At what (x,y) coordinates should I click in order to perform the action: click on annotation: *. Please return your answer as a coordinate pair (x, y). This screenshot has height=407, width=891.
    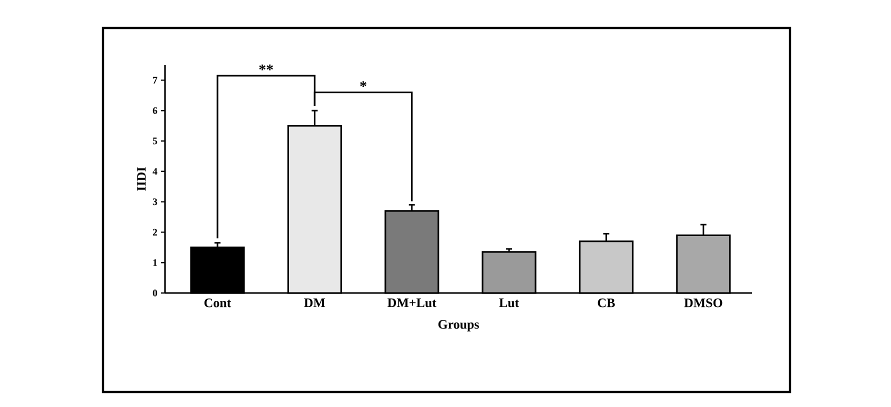
    Looking at the image, I should click on (363, 84).